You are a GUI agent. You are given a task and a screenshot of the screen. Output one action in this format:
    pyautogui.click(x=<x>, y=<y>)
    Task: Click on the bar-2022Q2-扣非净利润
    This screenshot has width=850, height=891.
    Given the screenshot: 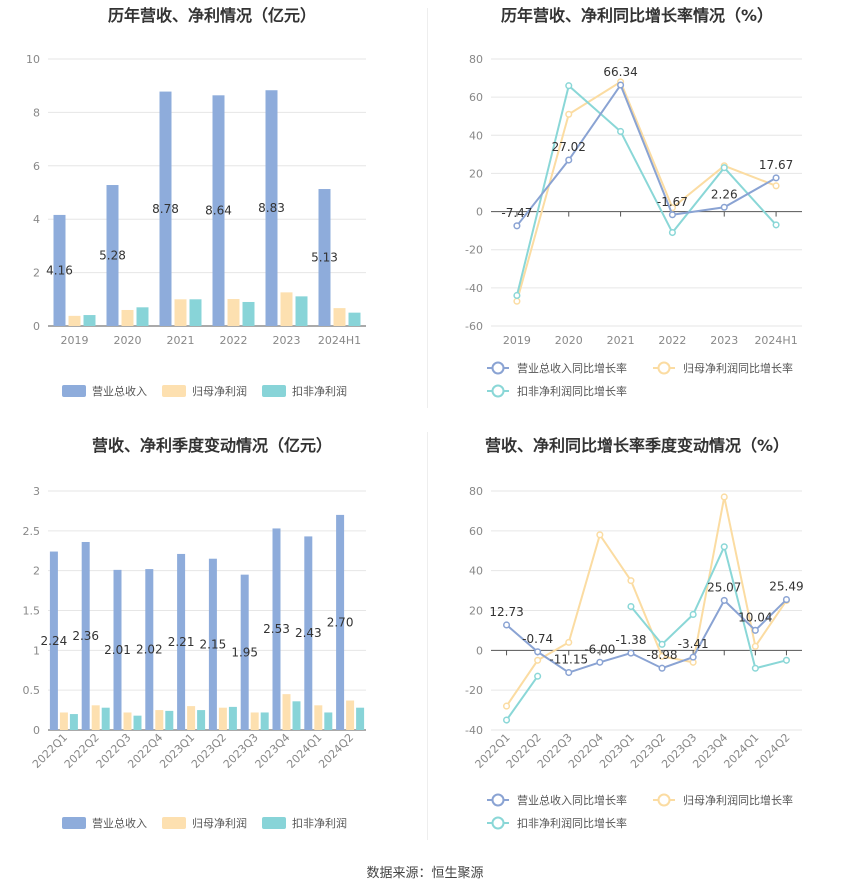 What is the action you would take?
    pyautogui.click(x=105, y=718)
    